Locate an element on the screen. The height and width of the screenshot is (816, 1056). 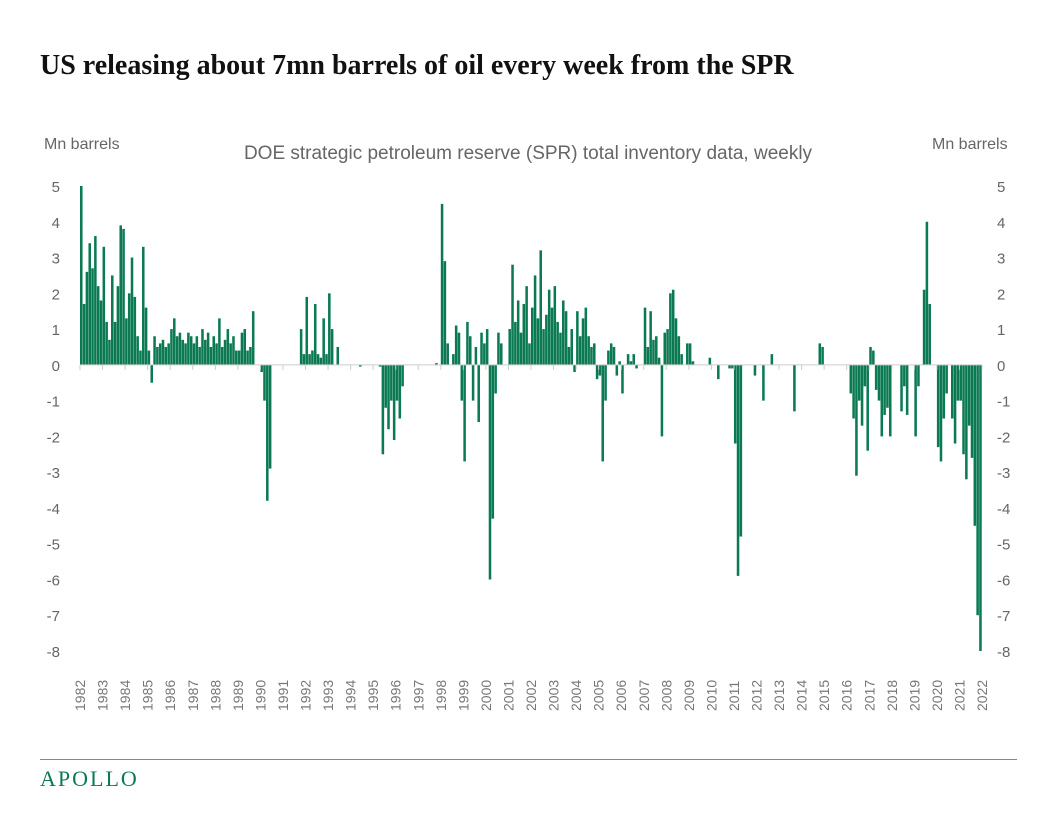
y-tick-label-left: -5 is located at coordinates (53, 545).